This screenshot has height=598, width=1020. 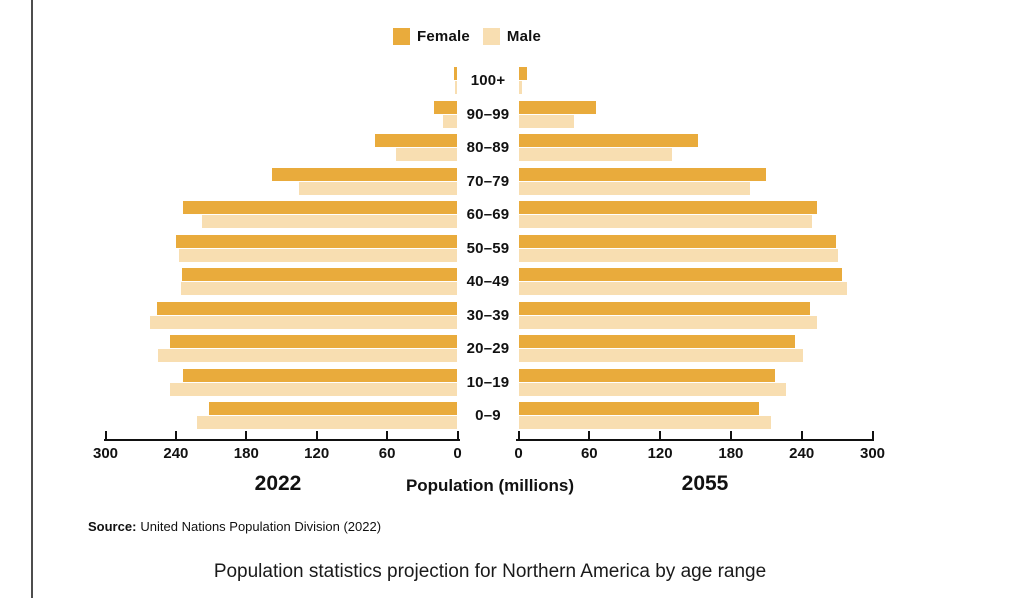 I want to click on age-range-label: 100+, so click(x=488, y=80).